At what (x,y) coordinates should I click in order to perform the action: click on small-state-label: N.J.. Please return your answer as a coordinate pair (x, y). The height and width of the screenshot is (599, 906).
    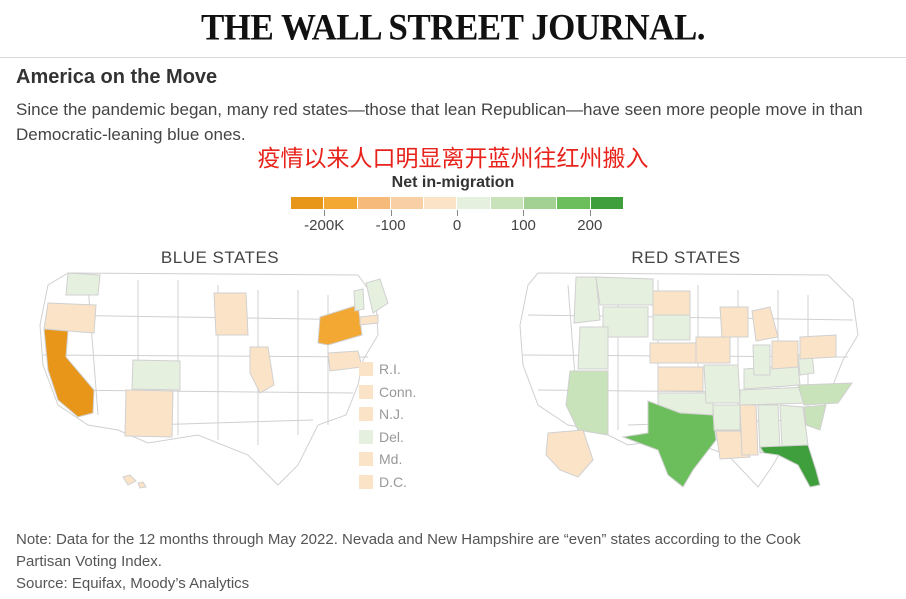
    Looking at the image, I should click on (391, 414).